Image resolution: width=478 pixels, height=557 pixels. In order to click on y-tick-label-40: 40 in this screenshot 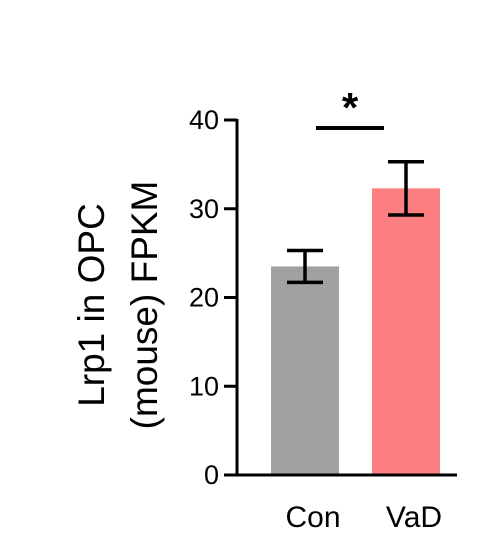, I will do `click(204, 120)`.